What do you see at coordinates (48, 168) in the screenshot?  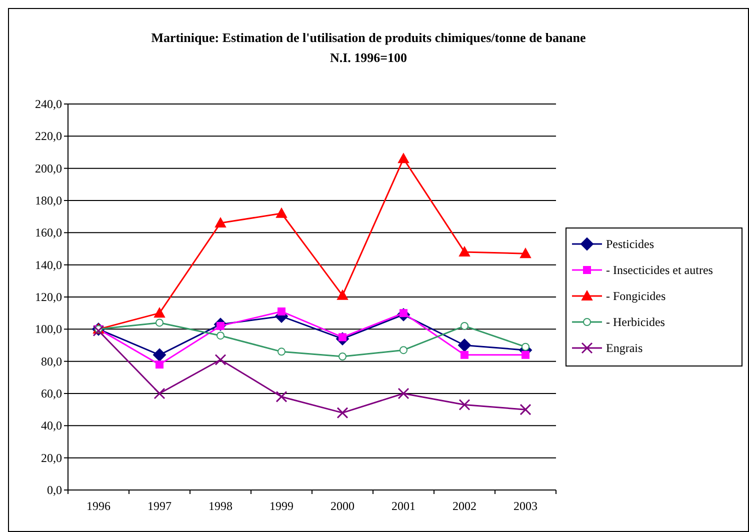 I see `y-tick-label: 200,0` at bounding box center [48, 168].